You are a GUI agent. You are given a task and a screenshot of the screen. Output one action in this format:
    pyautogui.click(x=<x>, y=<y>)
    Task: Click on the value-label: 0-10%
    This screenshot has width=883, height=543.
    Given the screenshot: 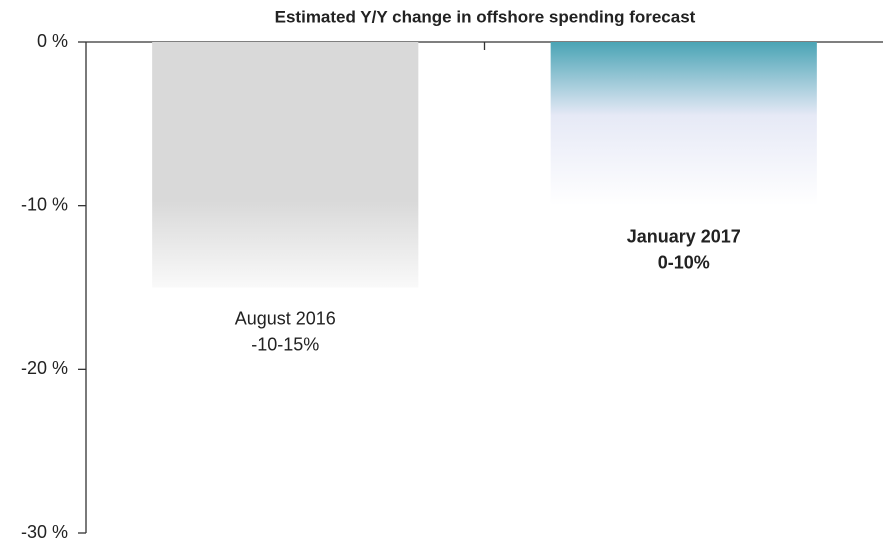 What is the action you would take?
    pyautogui.click(x=684, y=262)
    